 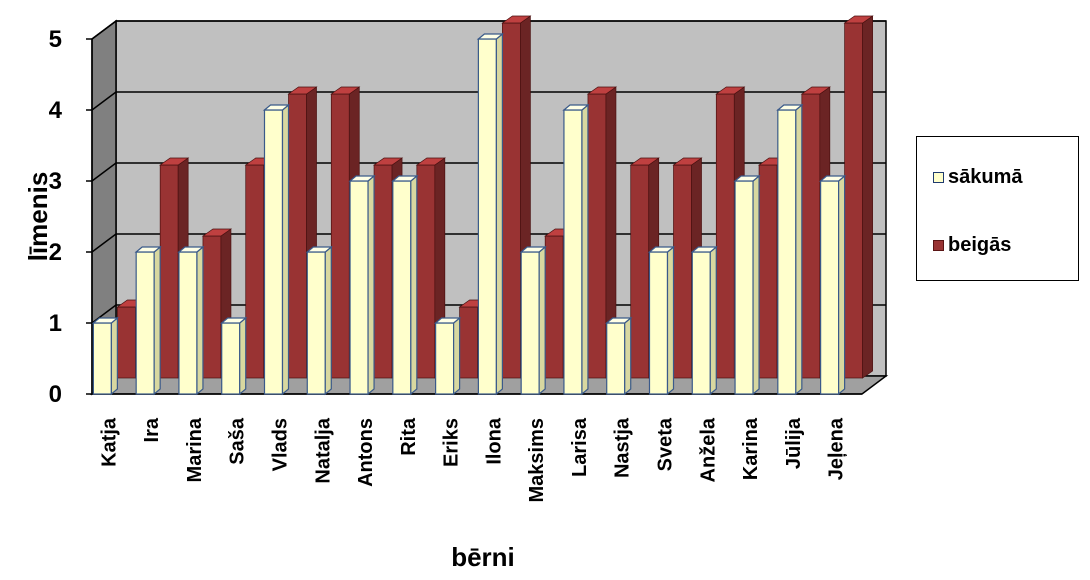 I want to click on x-tick-label: Marina, so click(x=195, y=449).